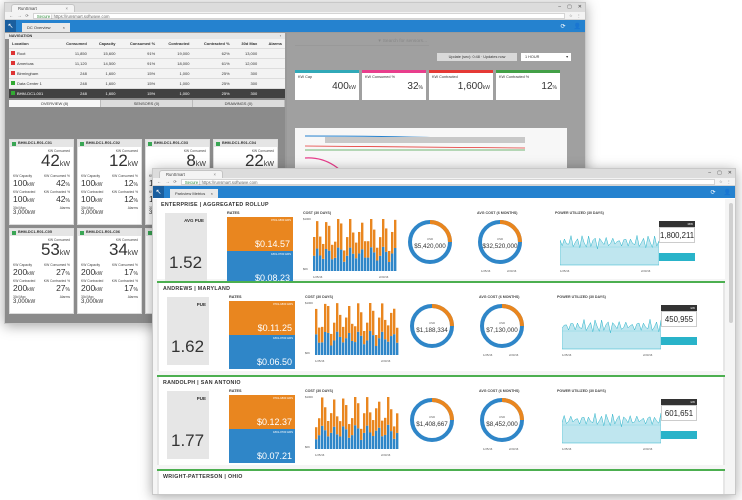  Describe the element at coordinates (318, 277) in the screenshot. I see `x-axis-start: 1/25/16` at that location.